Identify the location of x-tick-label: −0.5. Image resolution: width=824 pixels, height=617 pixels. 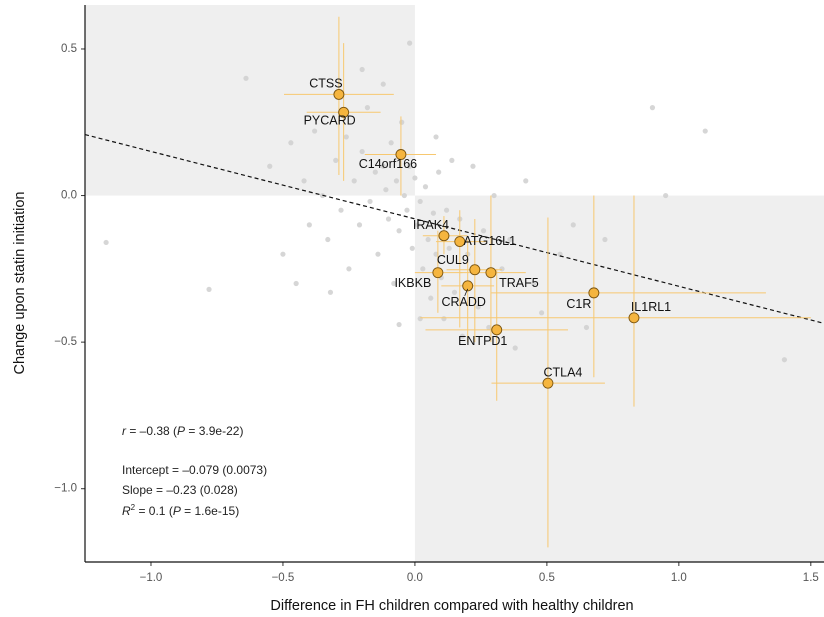
(283, 578).